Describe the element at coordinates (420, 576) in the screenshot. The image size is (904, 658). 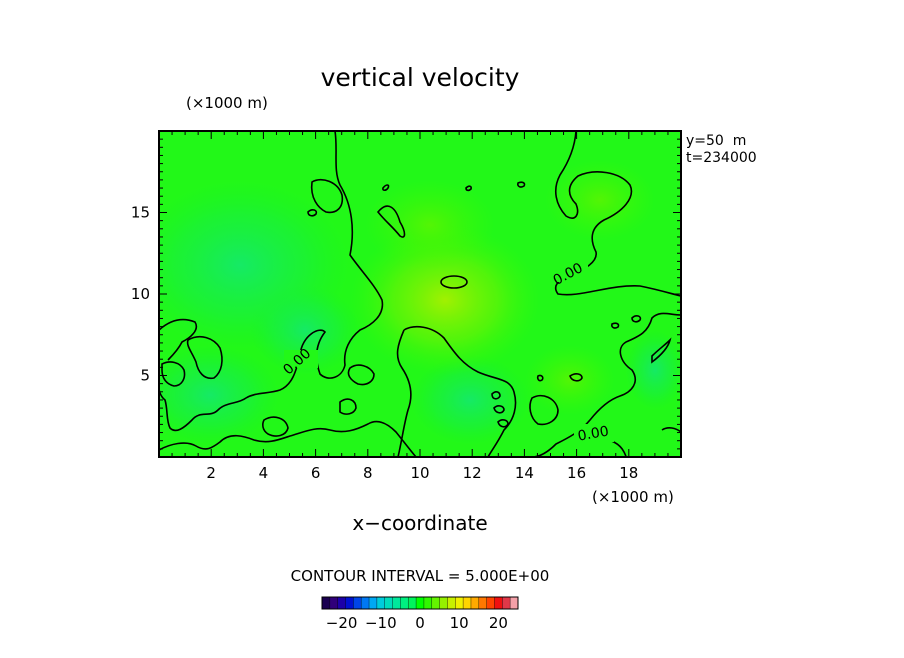
I see `contour-interval: CONTOUR INTERVAL = 5.000E+00` at that location.